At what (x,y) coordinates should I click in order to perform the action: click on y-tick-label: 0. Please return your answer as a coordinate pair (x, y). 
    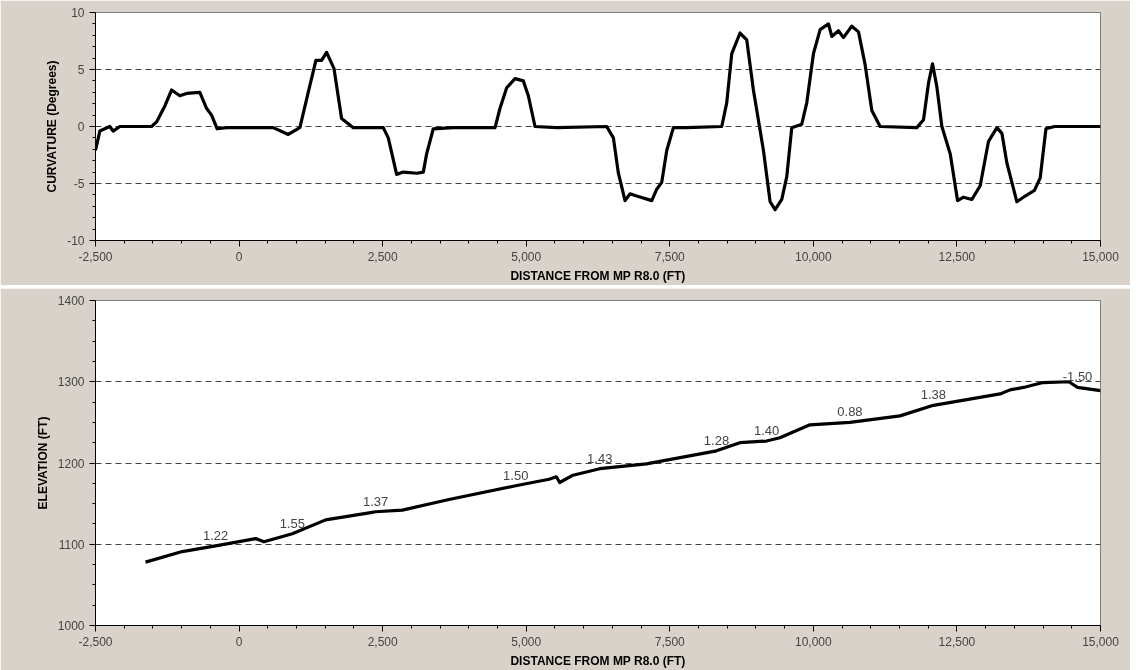
    Looking at the image, I should click on (81, 127).